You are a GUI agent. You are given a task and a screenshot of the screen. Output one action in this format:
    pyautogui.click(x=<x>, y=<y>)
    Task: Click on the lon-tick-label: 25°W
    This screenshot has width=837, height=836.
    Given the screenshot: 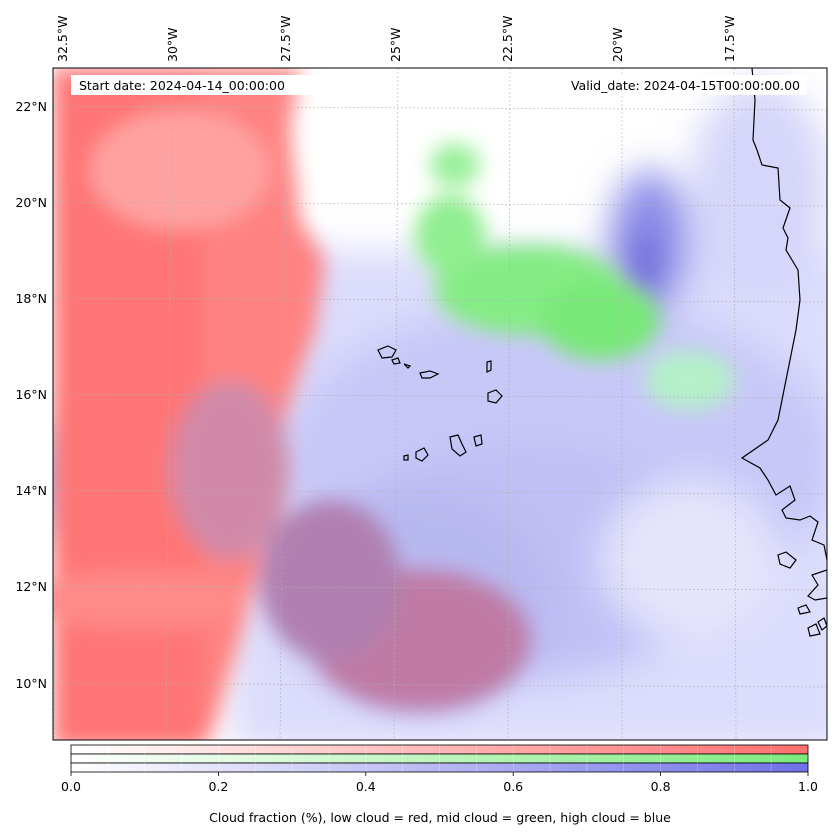 What is the action you would take?
    pyautogui.click(x=395, y=44)
    